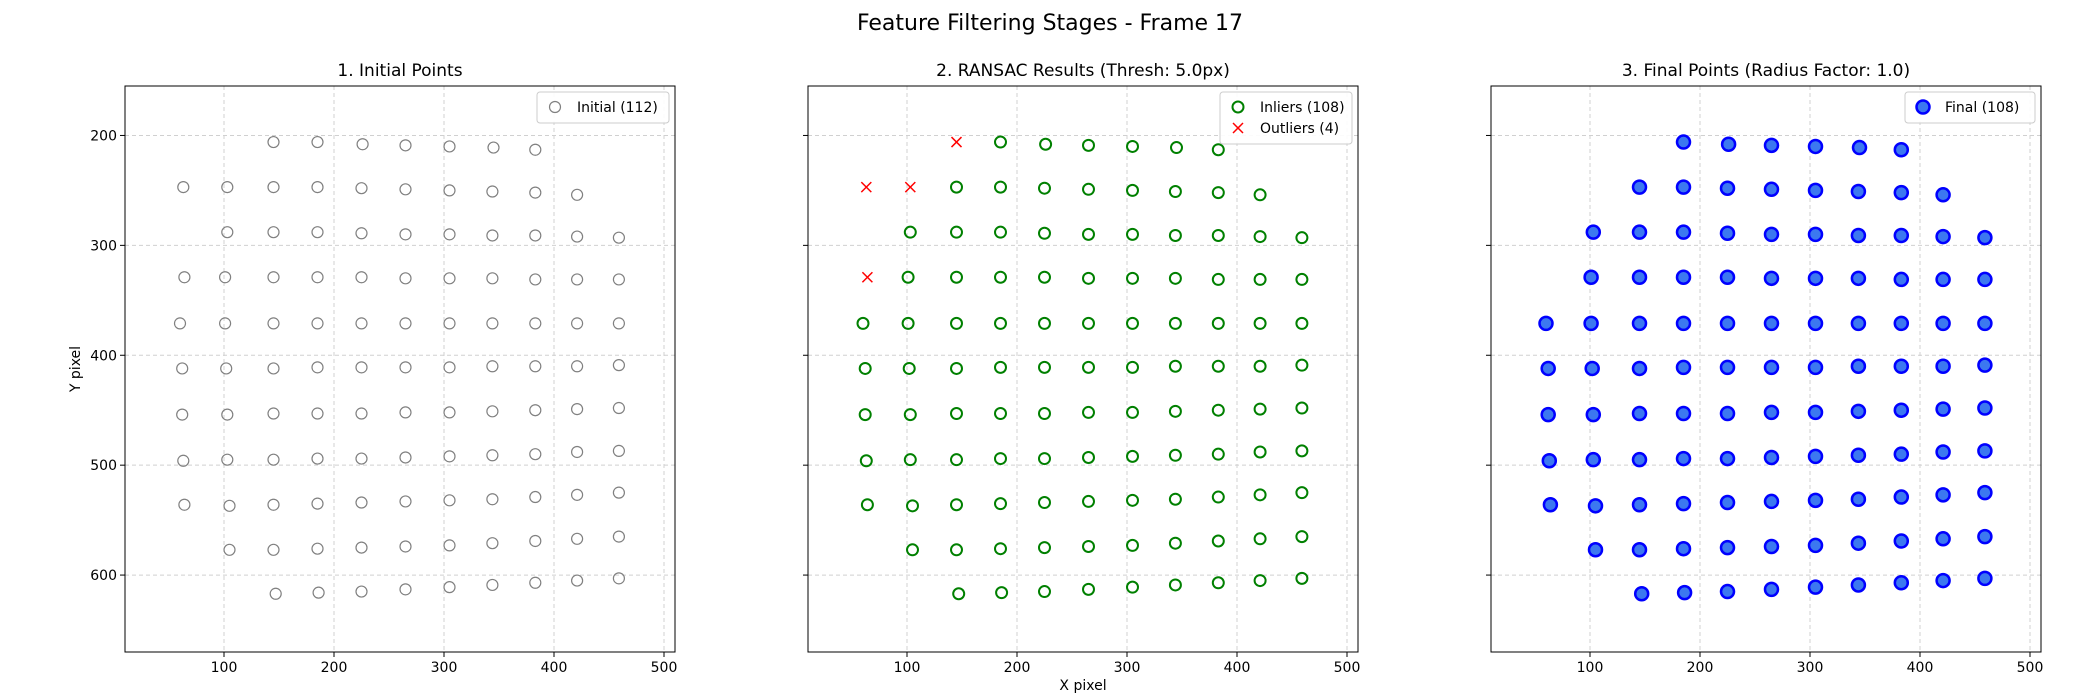  Describe the element at coordinates (1083, 71) in the screenshot. I see `panel-title: 2. RANSAC Results (Thresh: 5.0px)` at that location.